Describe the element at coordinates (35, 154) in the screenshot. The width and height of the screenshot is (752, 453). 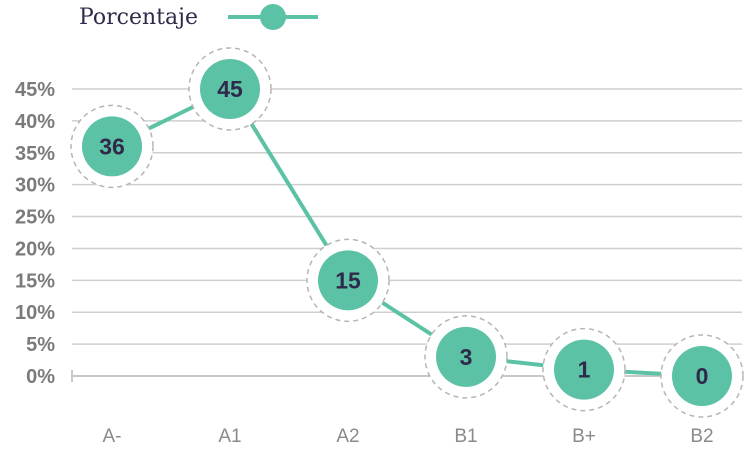
I see `y-tick-label: 35%` at that location.